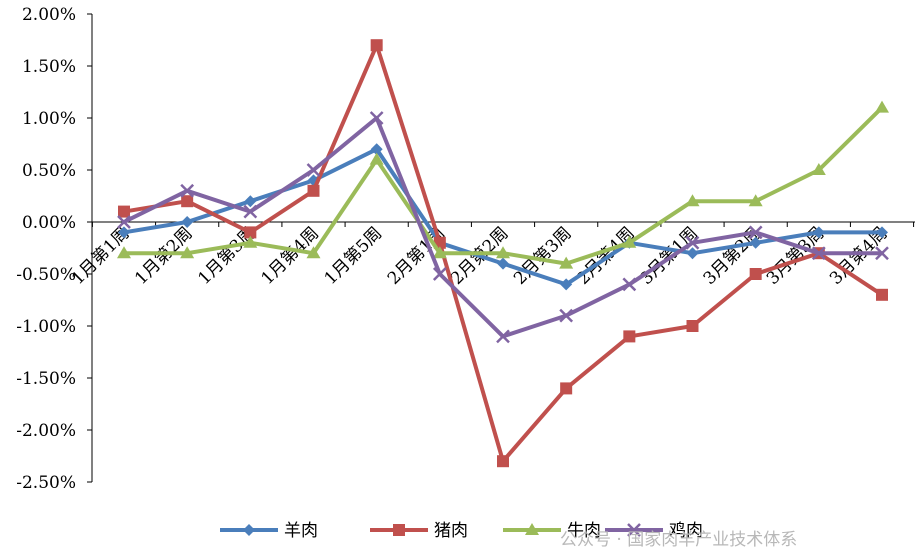  I want to click on watermark-text: 公众号 · 国家肉羊产业技术体系, so click(678, 540).